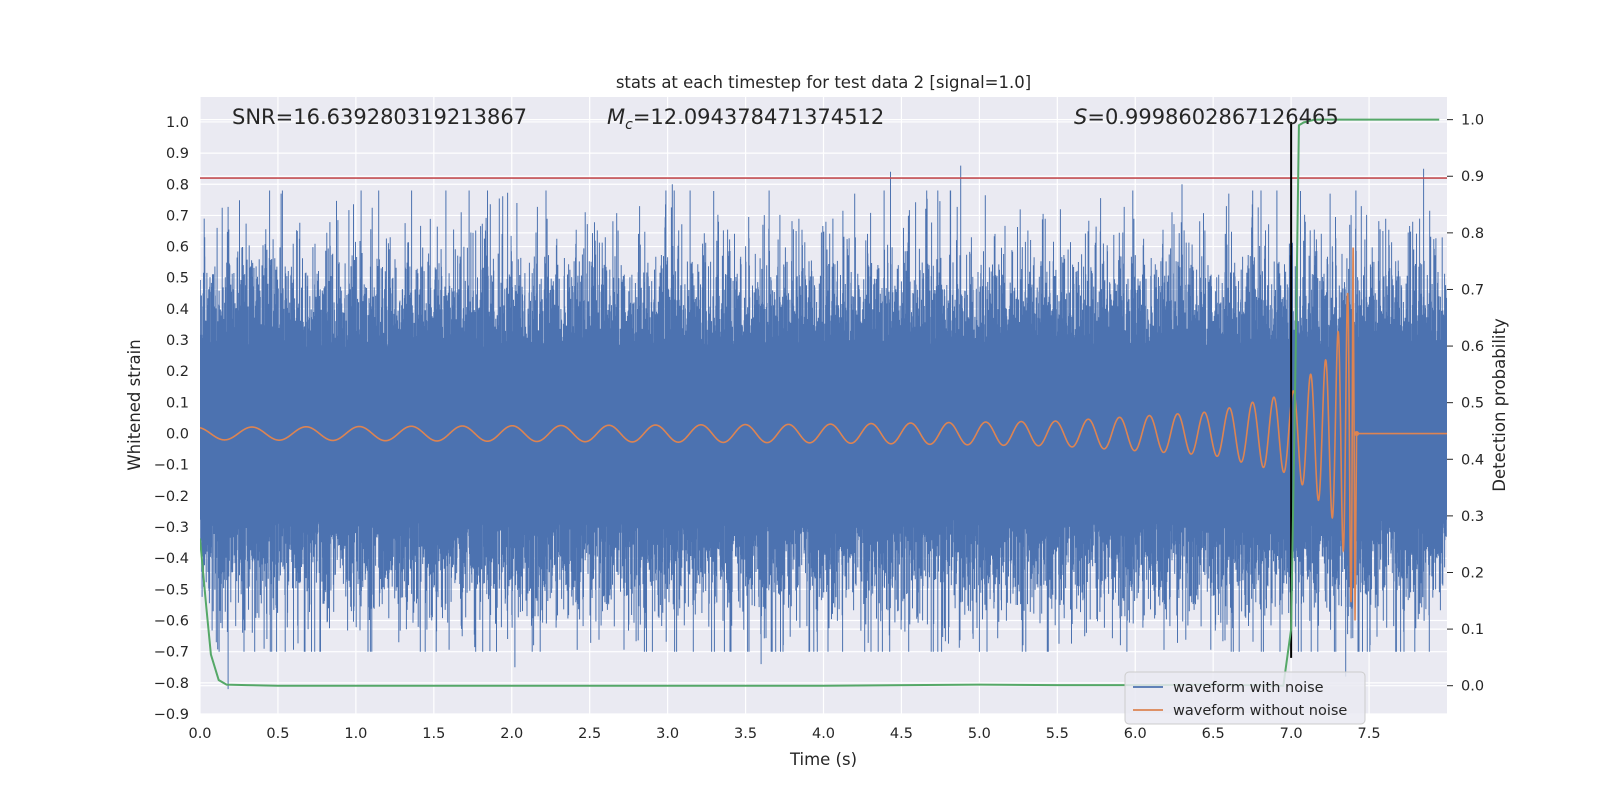  What do you see at coordinates (177, 341) in the screenshot?
I see `y-tick-label: 0.3` at bounding box center [177, 341].